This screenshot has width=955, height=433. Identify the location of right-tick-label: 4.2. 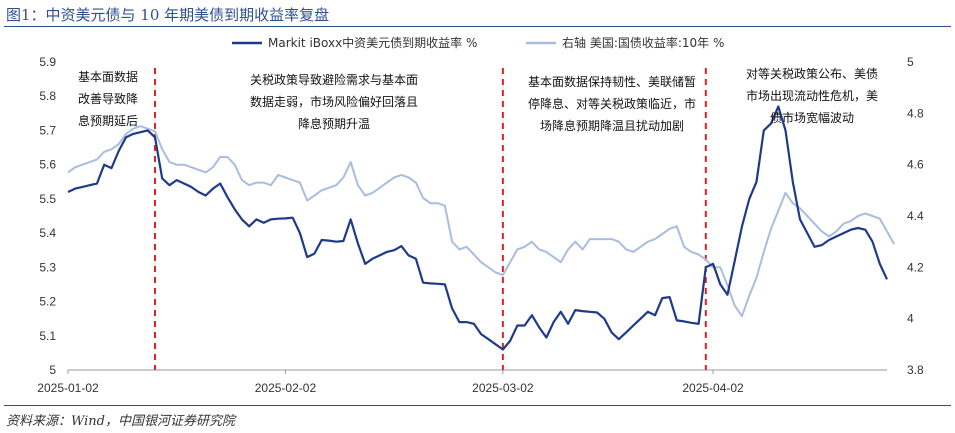
(915, 267).